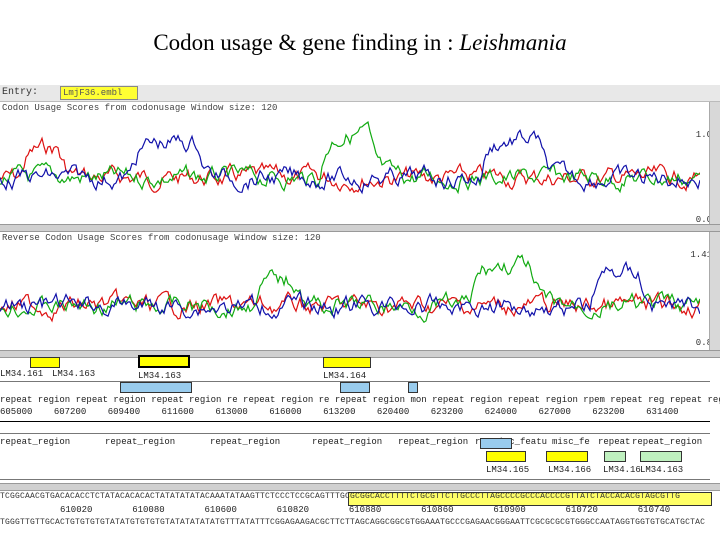  What do you see at coordinates (703, 135) in the screenshot?
I see `forward-plot-max: 1.0` at bounding box center [703, 135].